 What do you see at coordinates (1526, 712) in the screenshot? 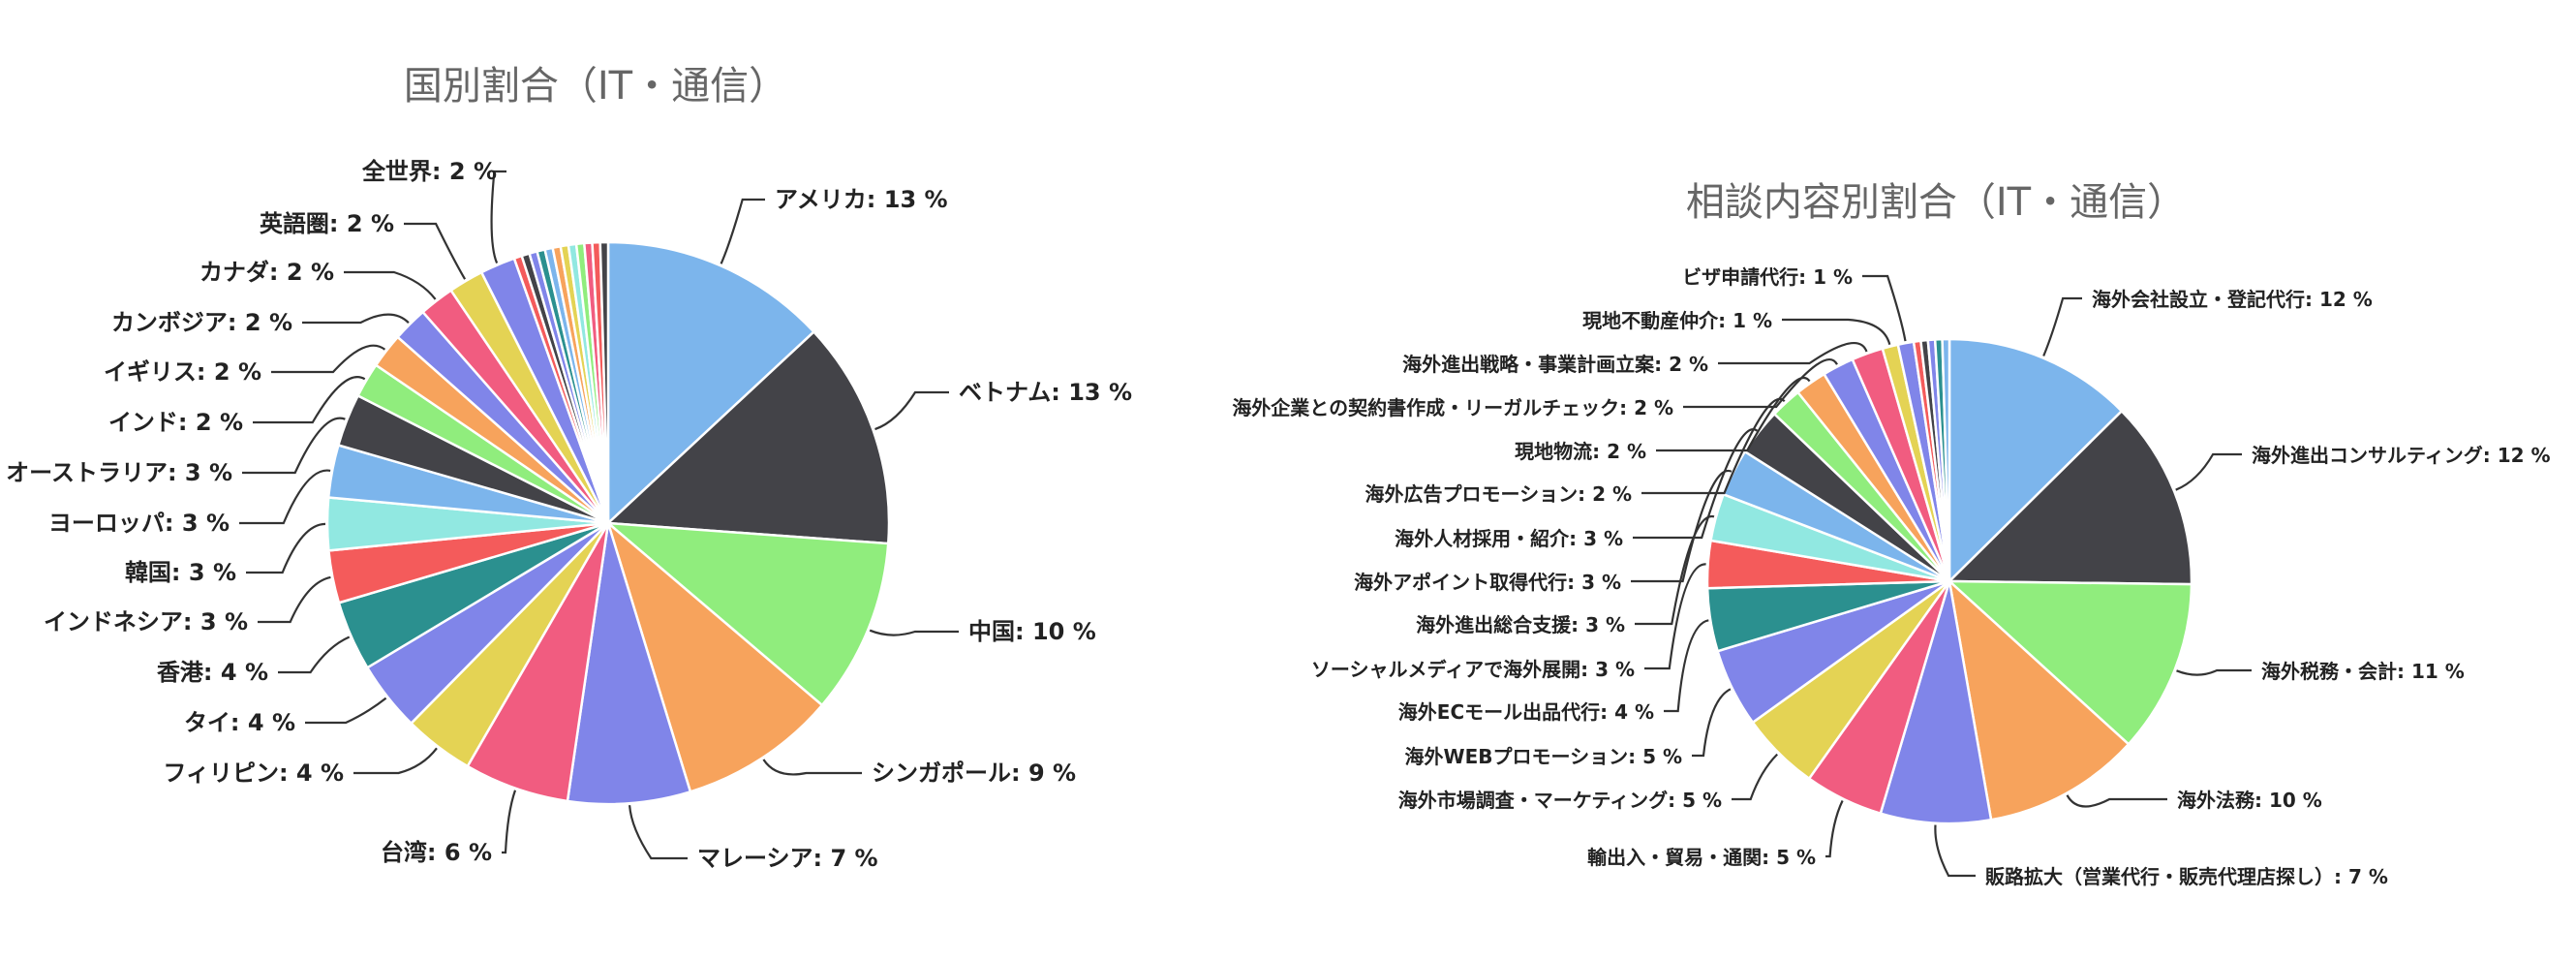
I see `data-label: 海外ECモール出品代行: 4 %` at bounding box center [1526, 712].